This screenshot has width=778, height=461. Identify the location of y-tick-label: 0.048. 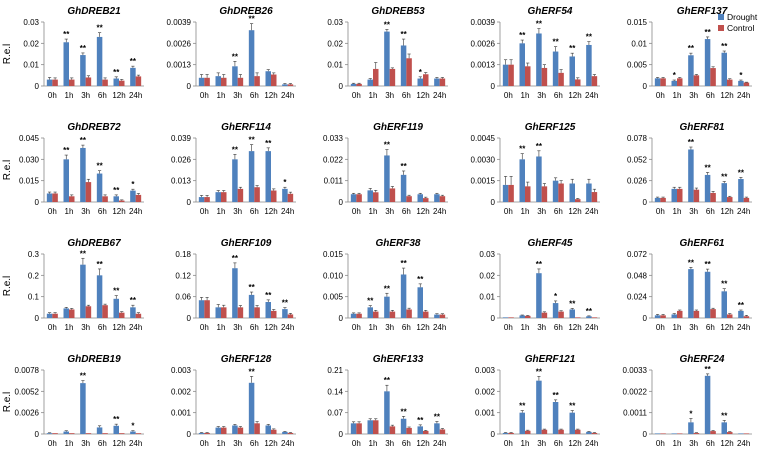
(637, 275).